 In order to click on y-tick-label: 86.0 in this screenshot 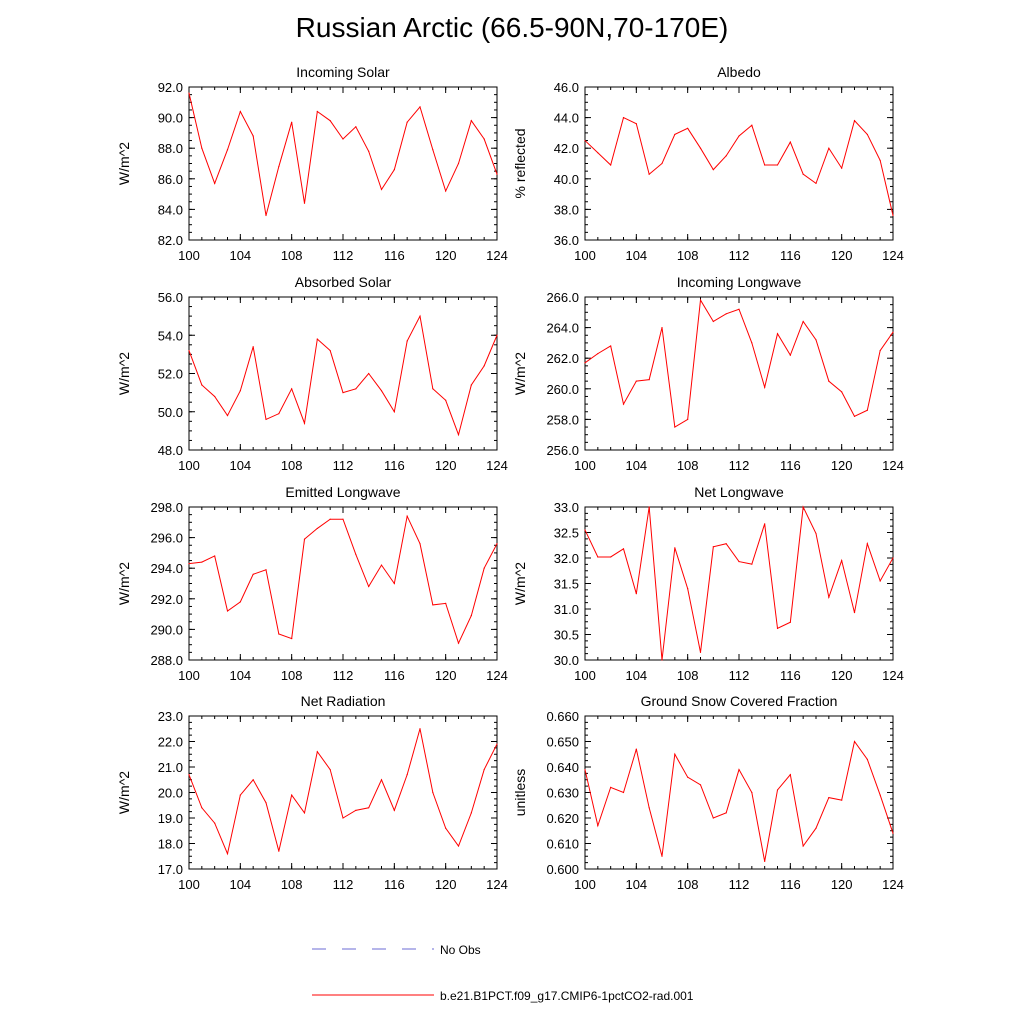, I will do `click(170, 179)`.